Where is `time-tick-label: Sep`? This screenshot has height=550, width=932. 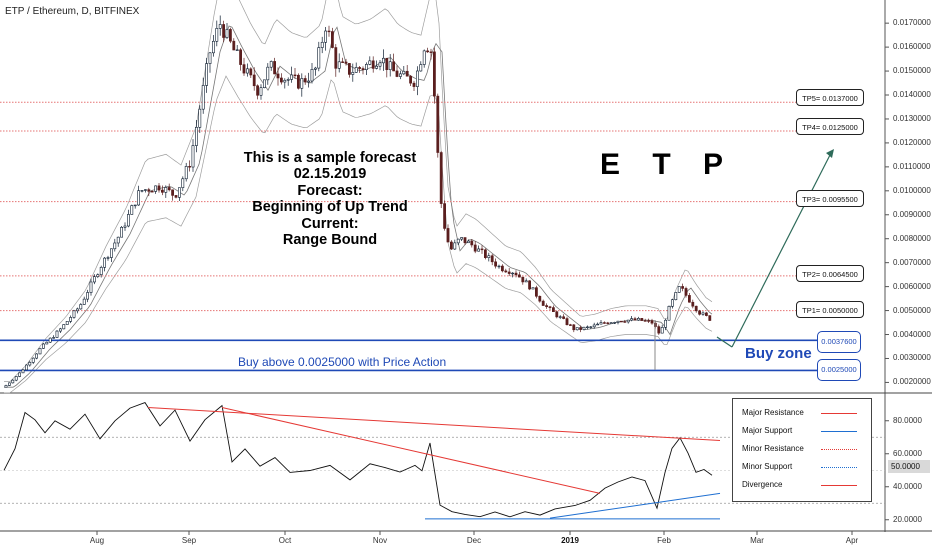 time-tick-label: Sep is located at coordinates (189, 540).